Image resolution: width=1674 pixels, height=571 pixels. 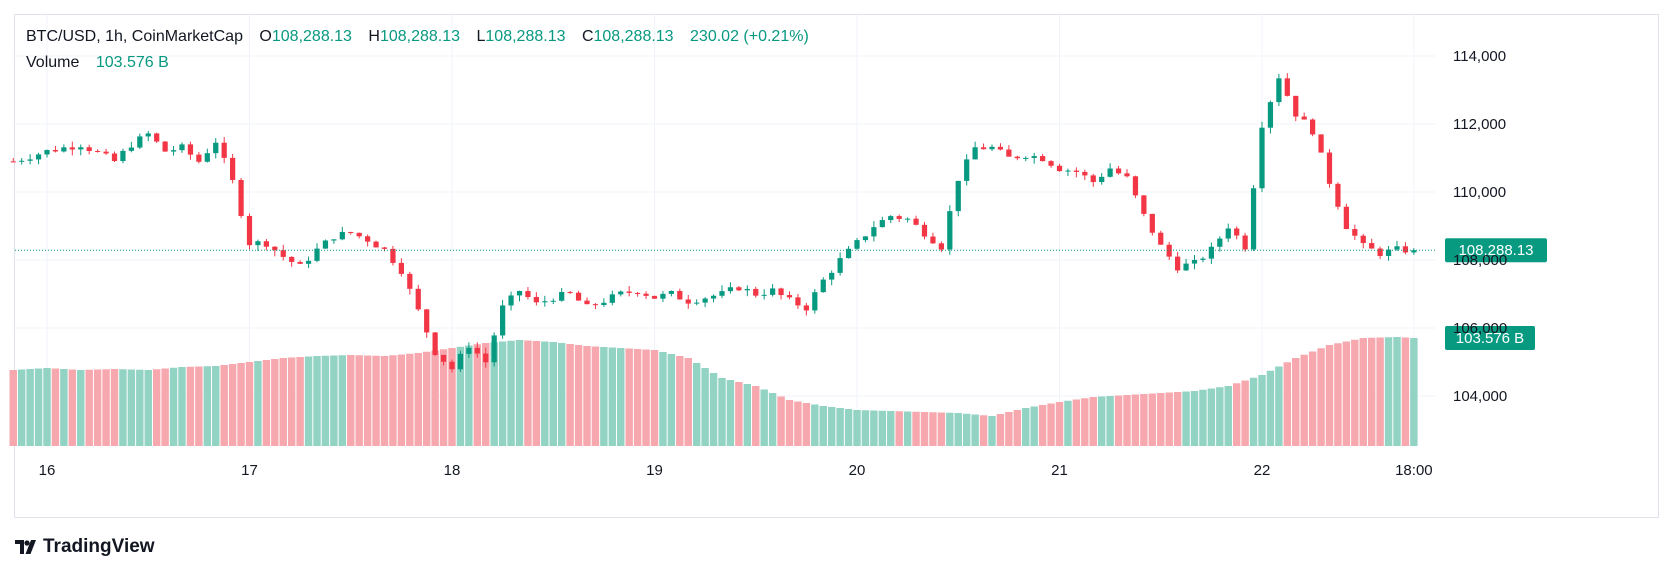 I want to click on symbol-line: BTC/USD, 1h, CoinMarketCap, so click(x=134, y=36).